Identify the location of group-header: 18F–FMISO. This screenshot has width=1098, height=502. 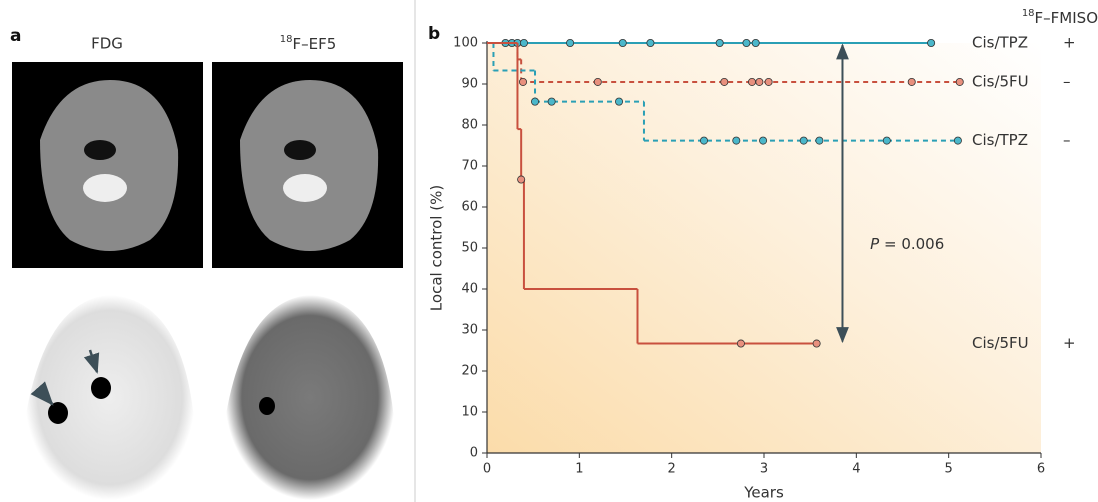
(1060, 17).